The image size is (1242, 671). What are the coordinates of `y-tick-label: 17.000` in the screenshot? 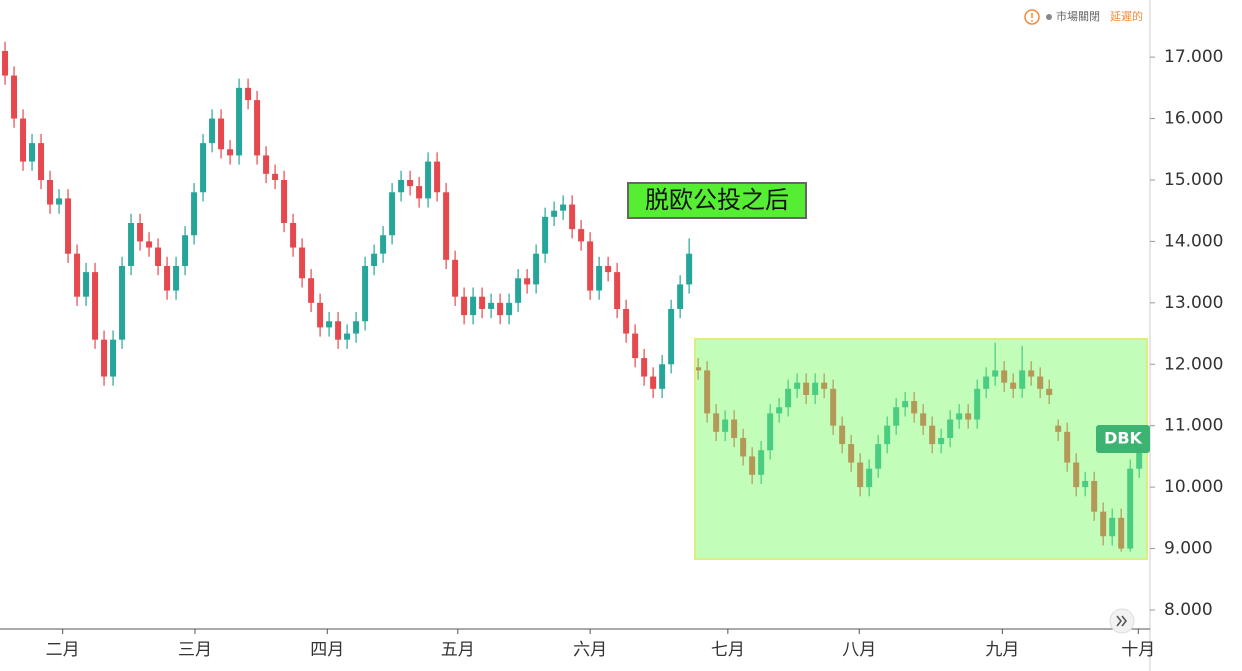 It's located at (1193, 57).